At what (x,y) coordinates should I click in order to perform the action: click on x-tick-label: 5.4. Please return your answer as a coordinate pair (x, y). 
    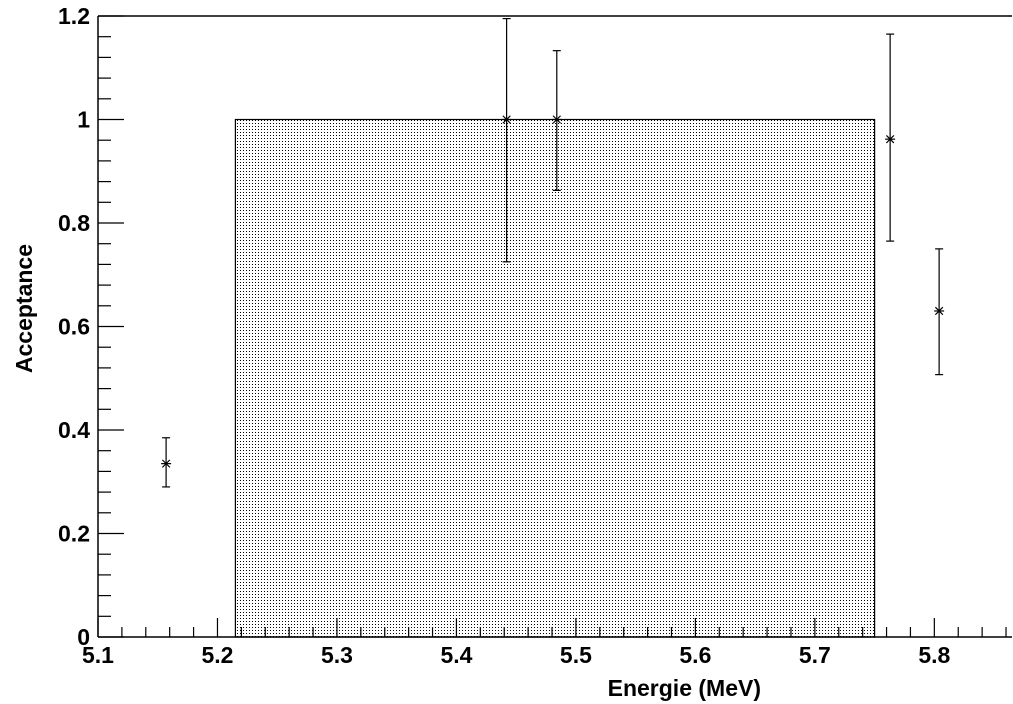
    Looking at the image, I should click on (456, 655).